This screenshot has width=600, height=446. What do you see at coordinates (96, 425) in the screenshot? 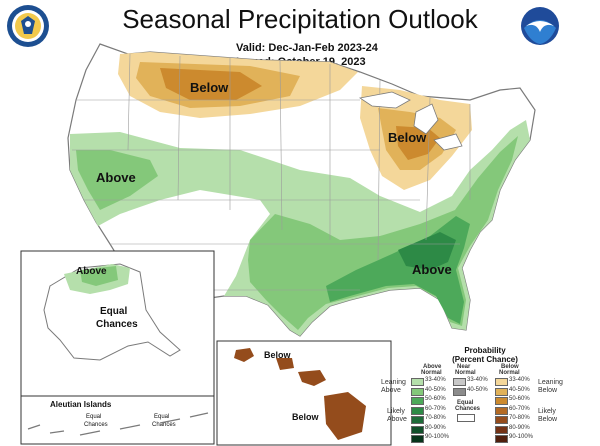
I see `aleutian-ec-1b: Chances` at bounding box center [96, 425].